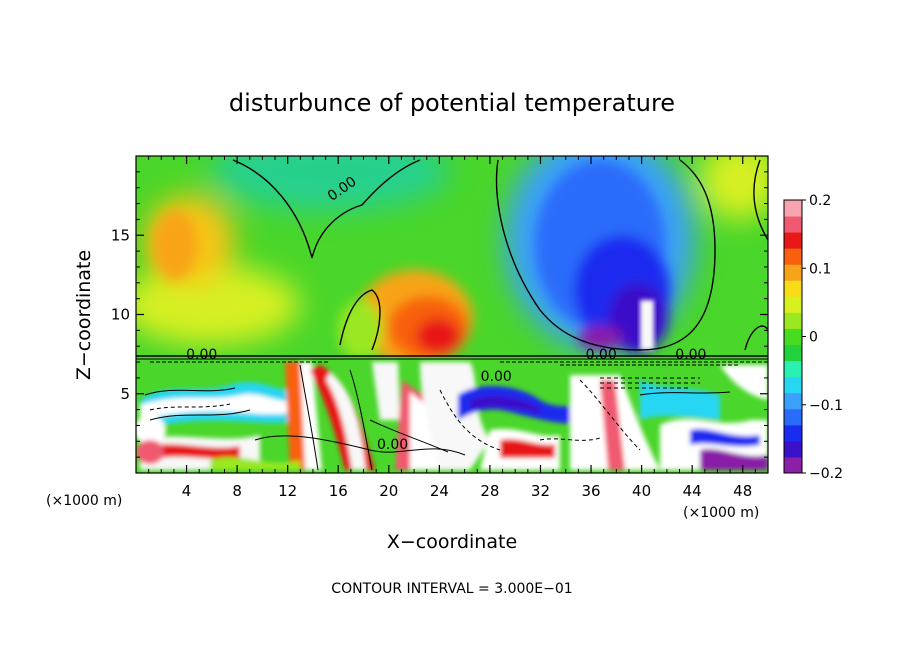 This screenshot has height=654, width=904. Describe the element at coordinates (742, 491) in the screenshot. I see `x-tick-label: 48` at that location.